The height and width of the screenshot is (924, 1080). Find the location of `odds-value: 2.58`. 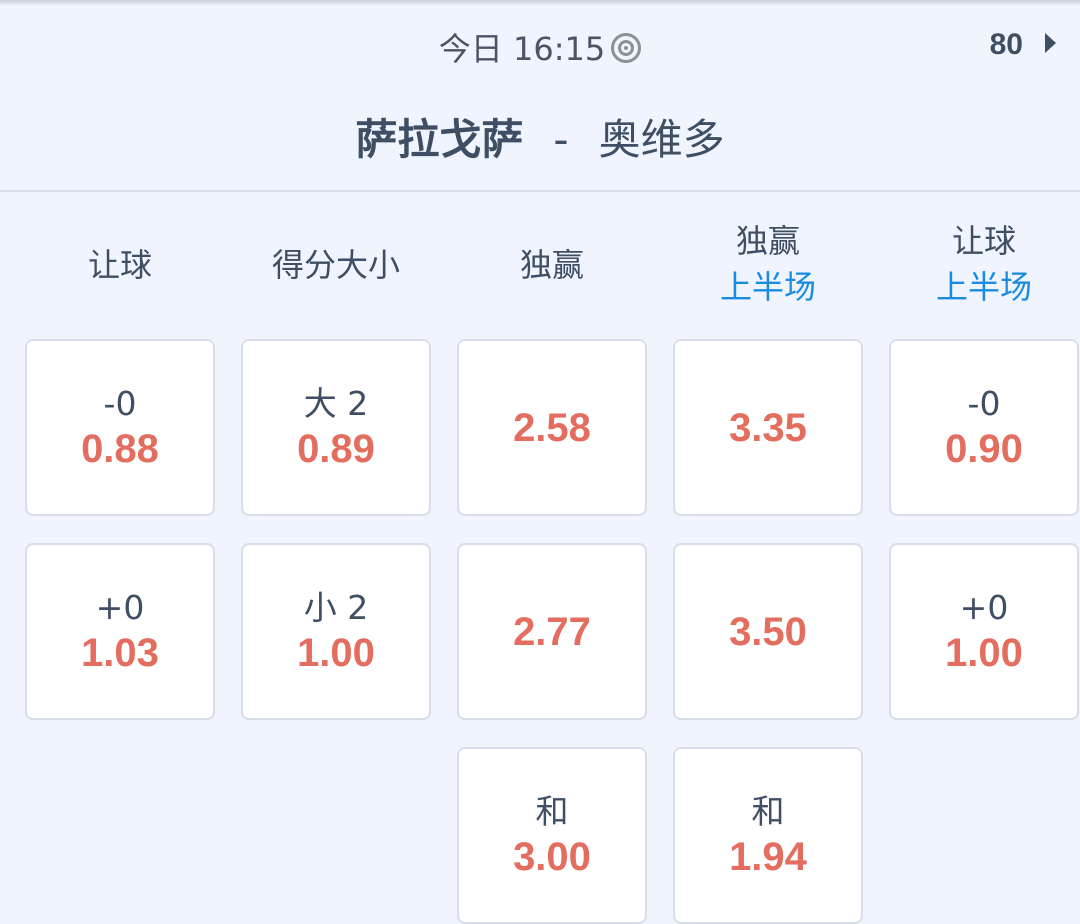

odds-value: 2.58 is located at coordinates (552, 427).